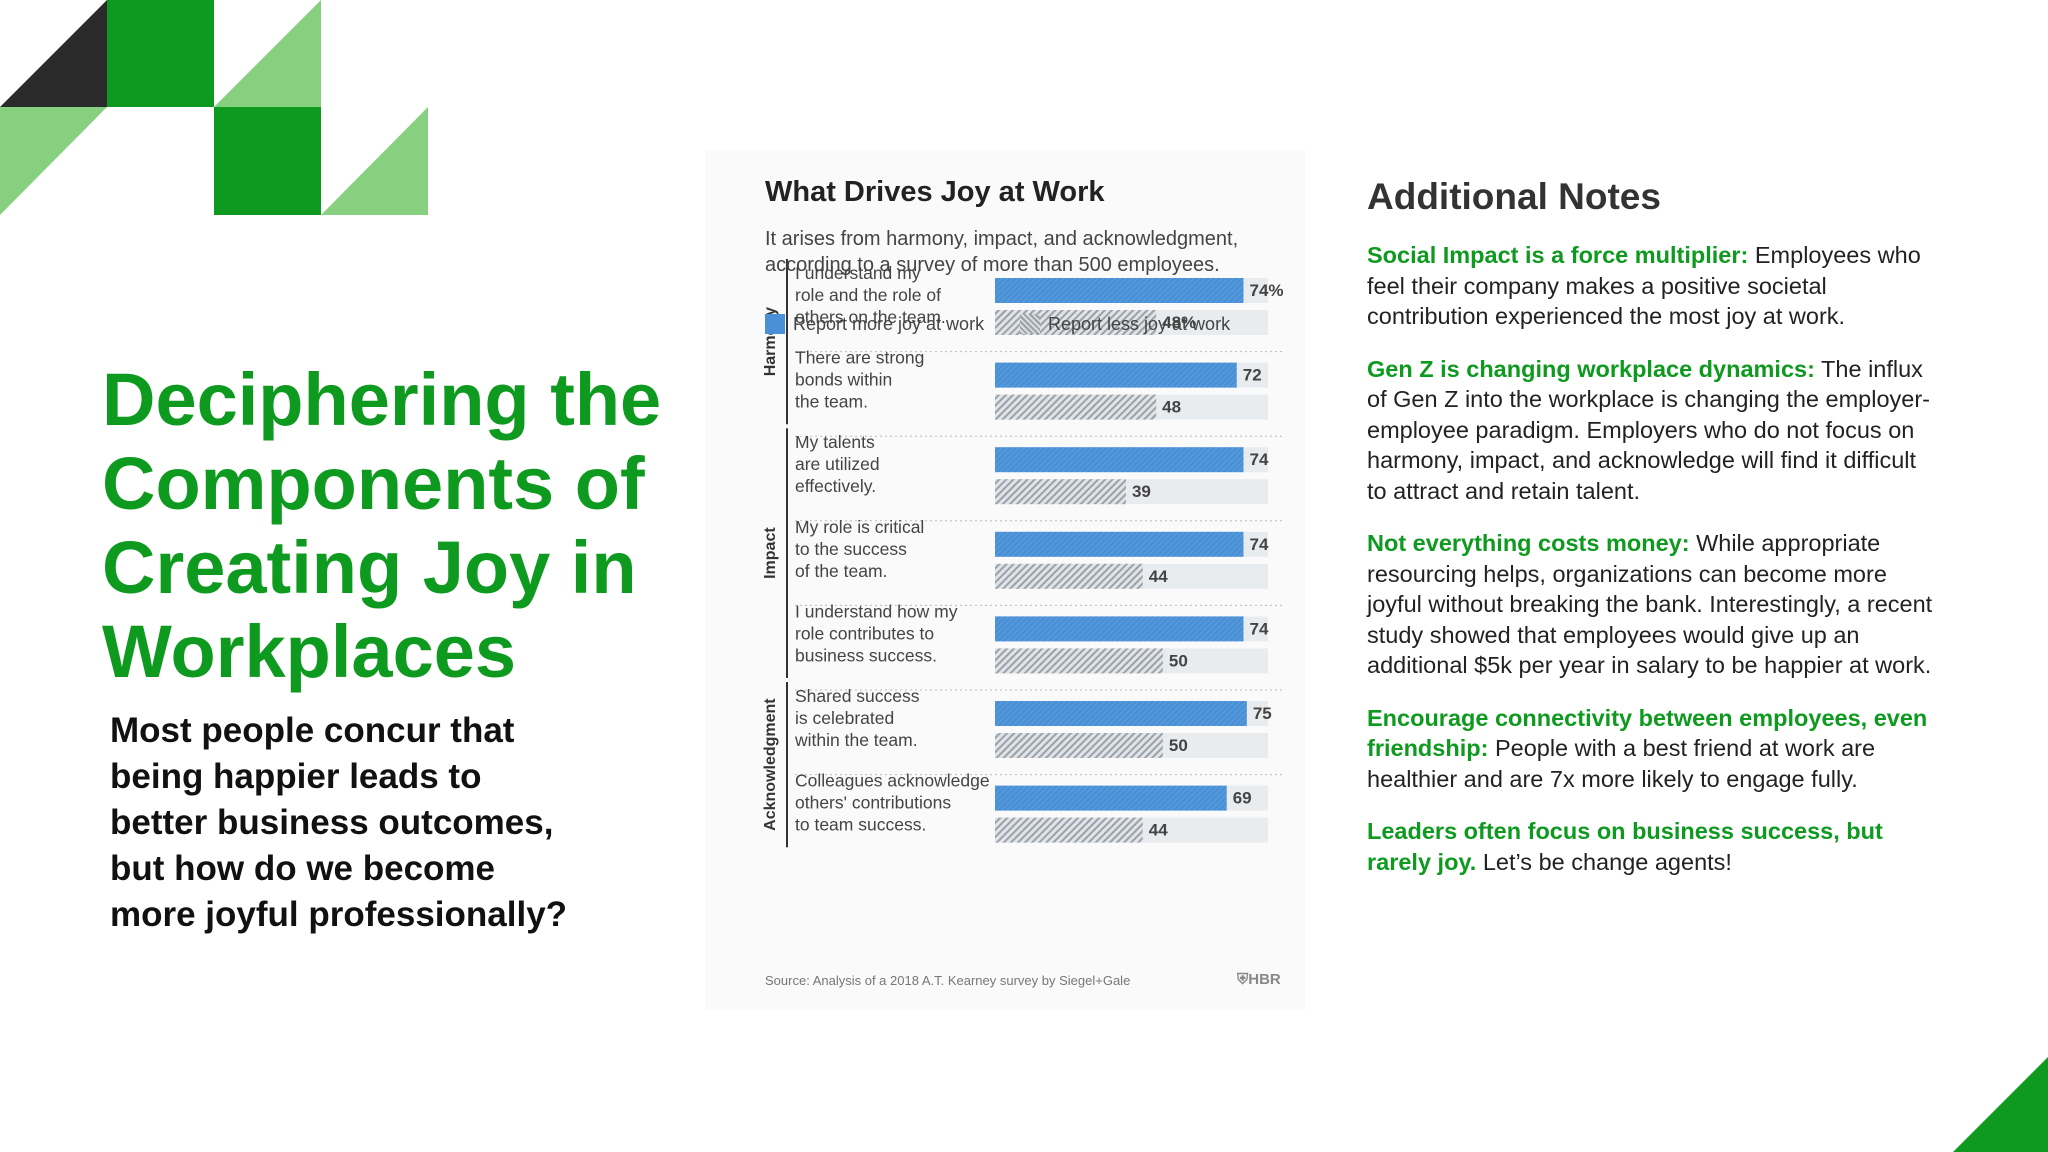 The image size is (2048, 1152). I want to click on legend-item-more: Report more joy at work, so click(874, 324).